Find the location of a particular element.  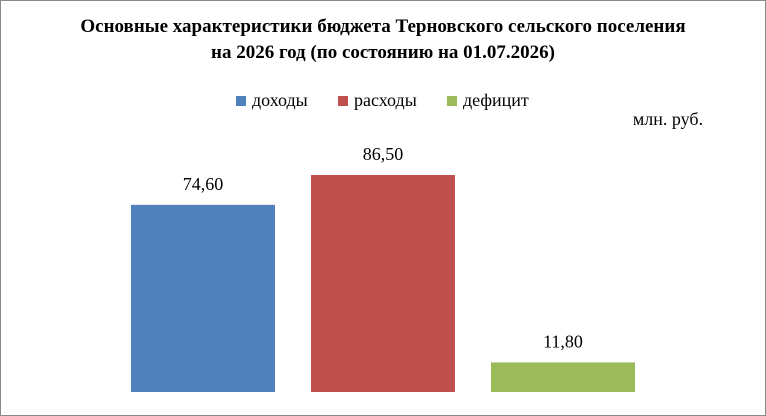

legend-label: дефицит is located at coordinates (496, 100).